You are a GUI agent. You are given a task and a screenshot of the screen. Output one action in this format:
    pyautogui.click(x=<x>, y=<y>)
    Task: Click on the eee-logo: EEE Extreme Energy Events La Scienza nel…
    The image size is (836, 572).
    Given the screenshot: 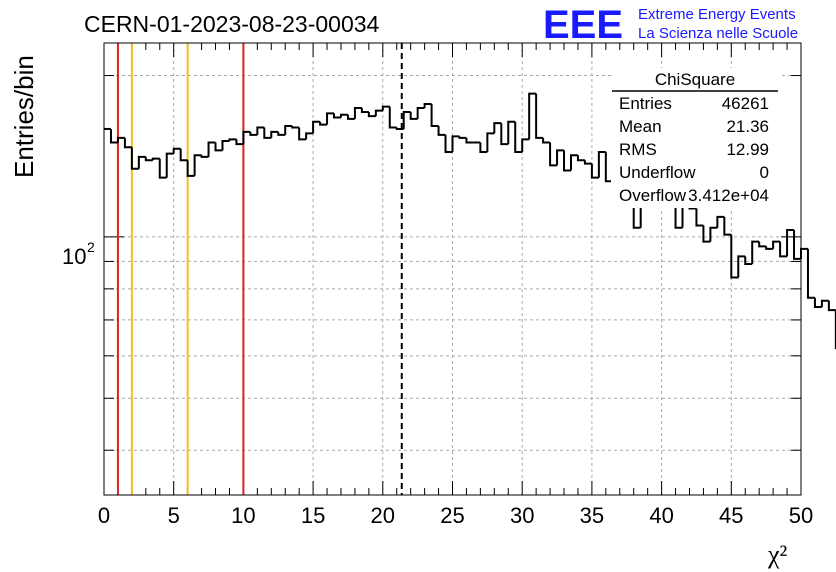 What is the action you would take?
    pyautogui.click(x=670, y=25)
    